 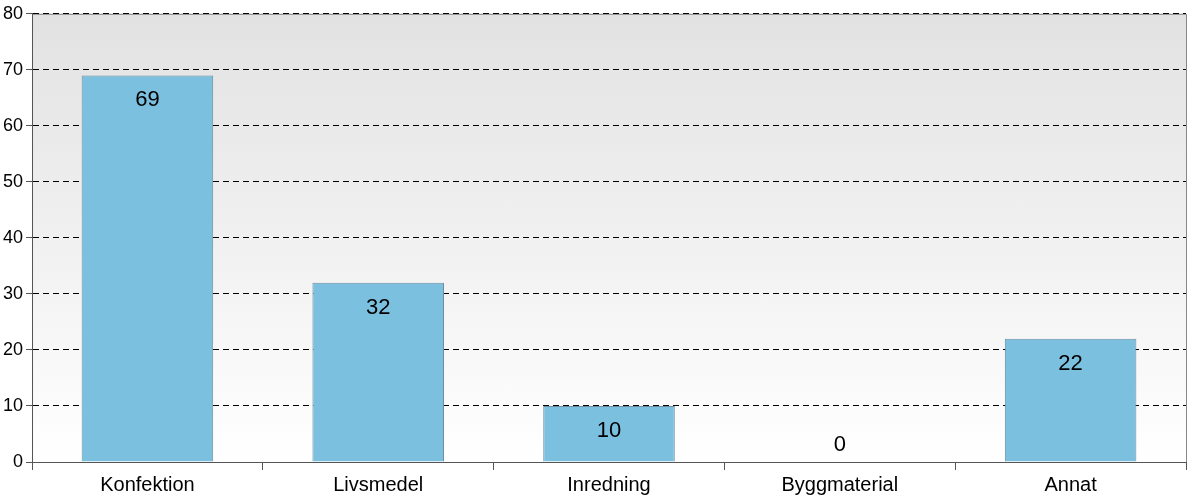 I want to click on y-tick-label: 50, so click(x=13, y=180).